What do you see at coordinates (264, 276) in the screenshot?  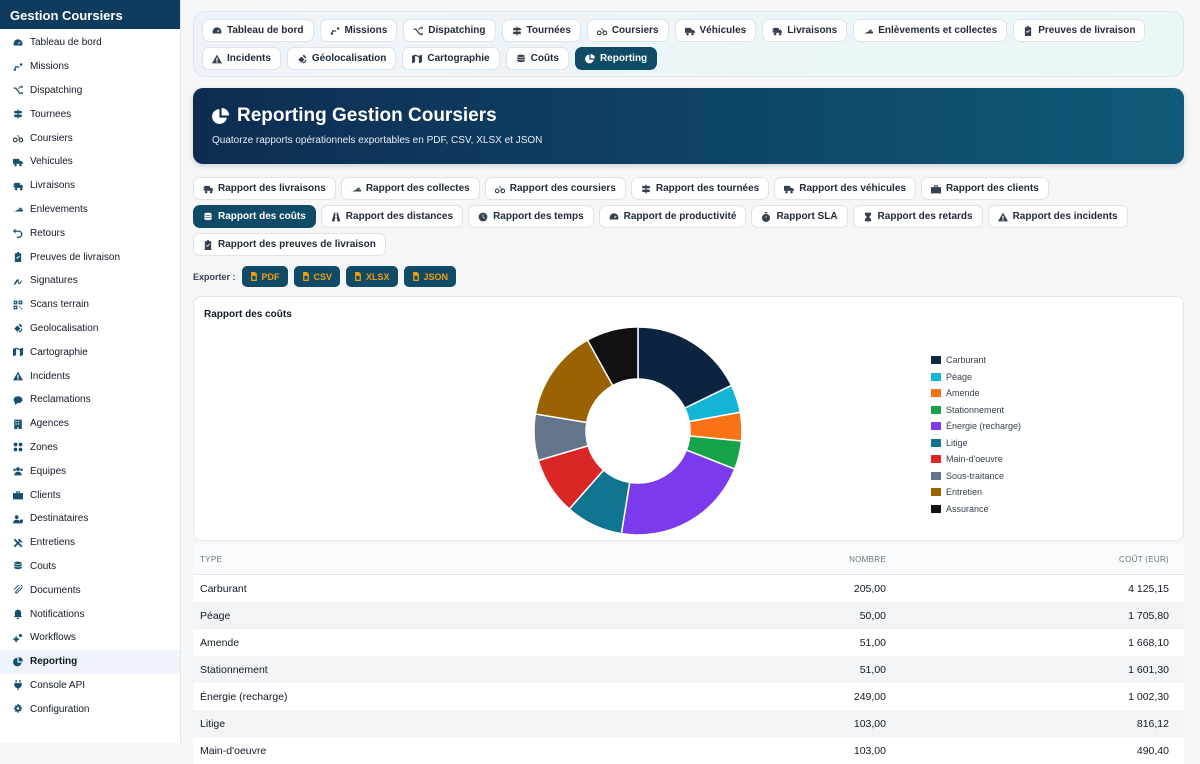 I see `export-button: PDF` at bounding box center [264, 276].